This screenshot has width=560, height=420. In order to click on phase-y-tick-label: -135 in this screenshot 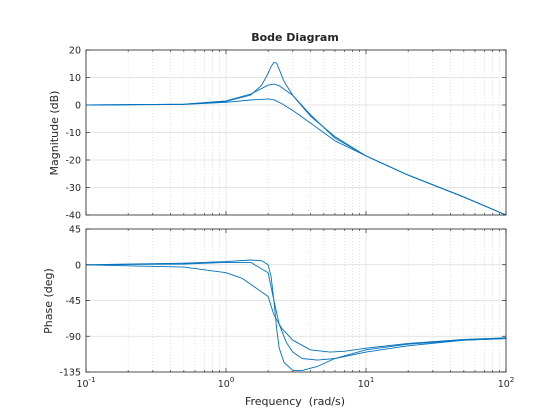, I will do `click(70, 373)`.